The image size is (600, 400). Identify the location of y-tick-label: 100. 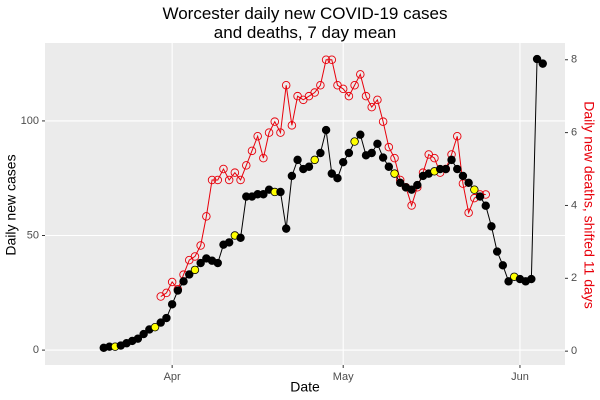
(30, 121).